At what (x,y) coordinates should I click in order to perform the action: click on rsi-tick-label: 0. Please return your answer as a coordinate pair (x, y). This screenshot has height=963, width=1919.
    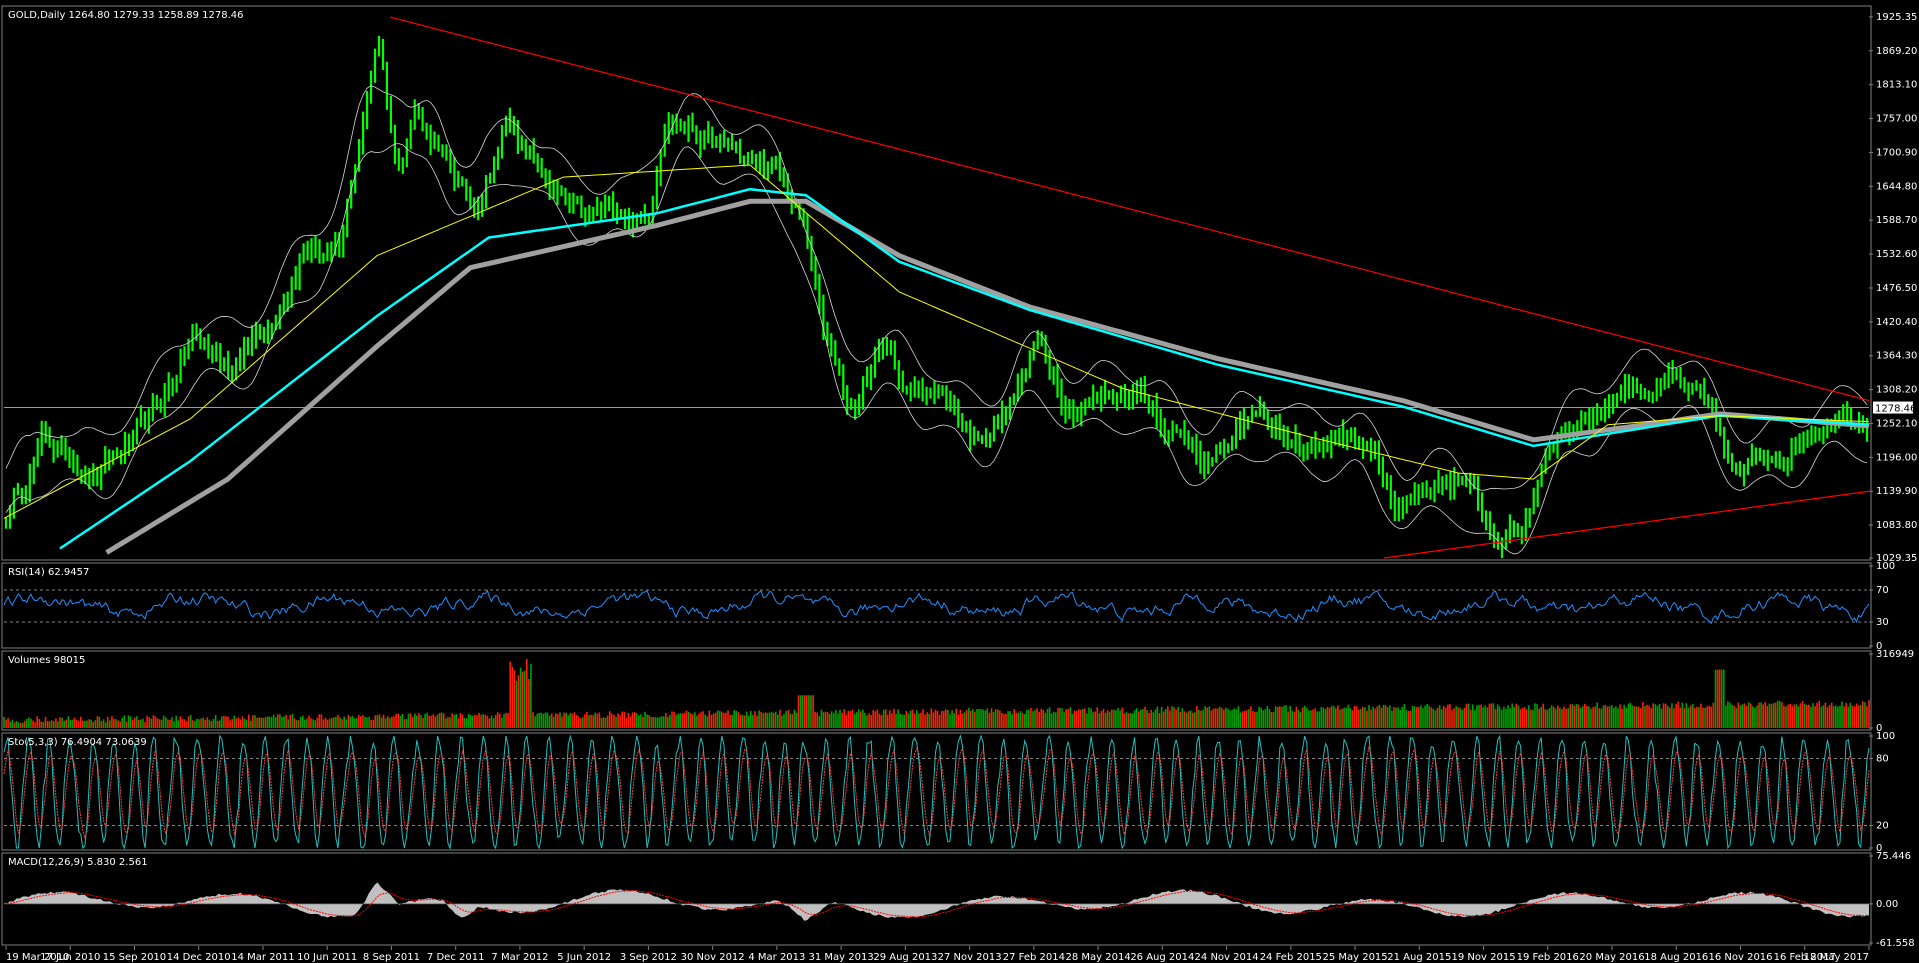
    Looking at the image, I should click on (1879, 646).